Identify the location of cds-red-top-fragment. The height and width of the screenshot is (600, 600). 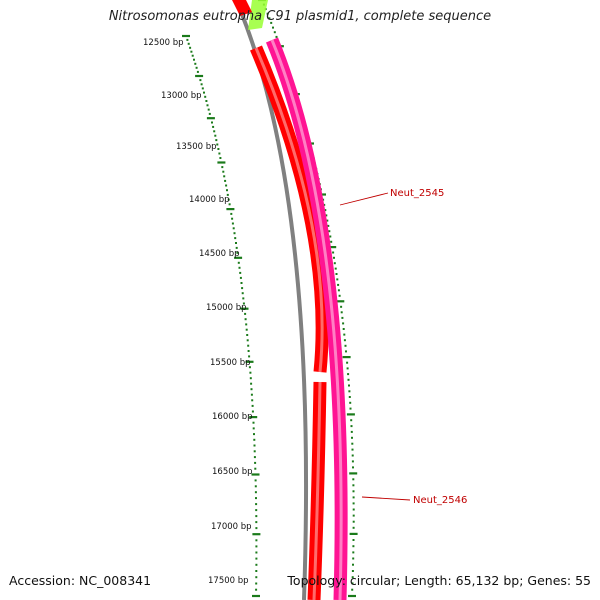
(242, 8).